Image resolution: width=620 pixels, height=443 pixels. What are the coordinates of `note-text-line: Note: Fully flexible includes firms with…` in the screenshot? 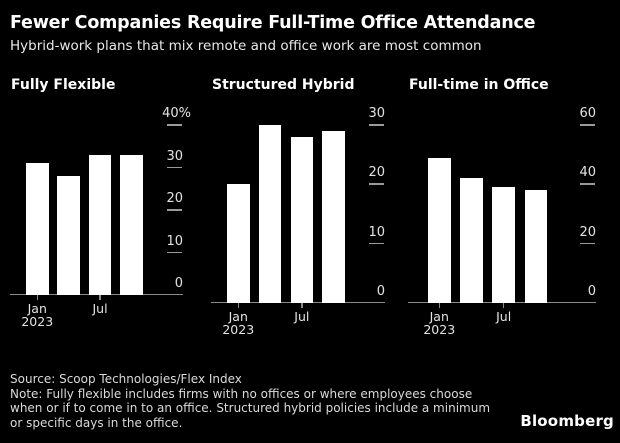 It's located at (241, 393).